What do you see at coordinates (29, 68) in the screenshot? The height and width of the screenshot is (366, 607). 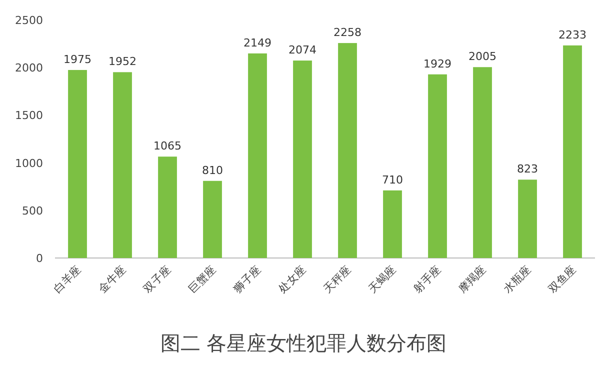 I see `y-tick-label: 2000` at bounding box center [29, 68].